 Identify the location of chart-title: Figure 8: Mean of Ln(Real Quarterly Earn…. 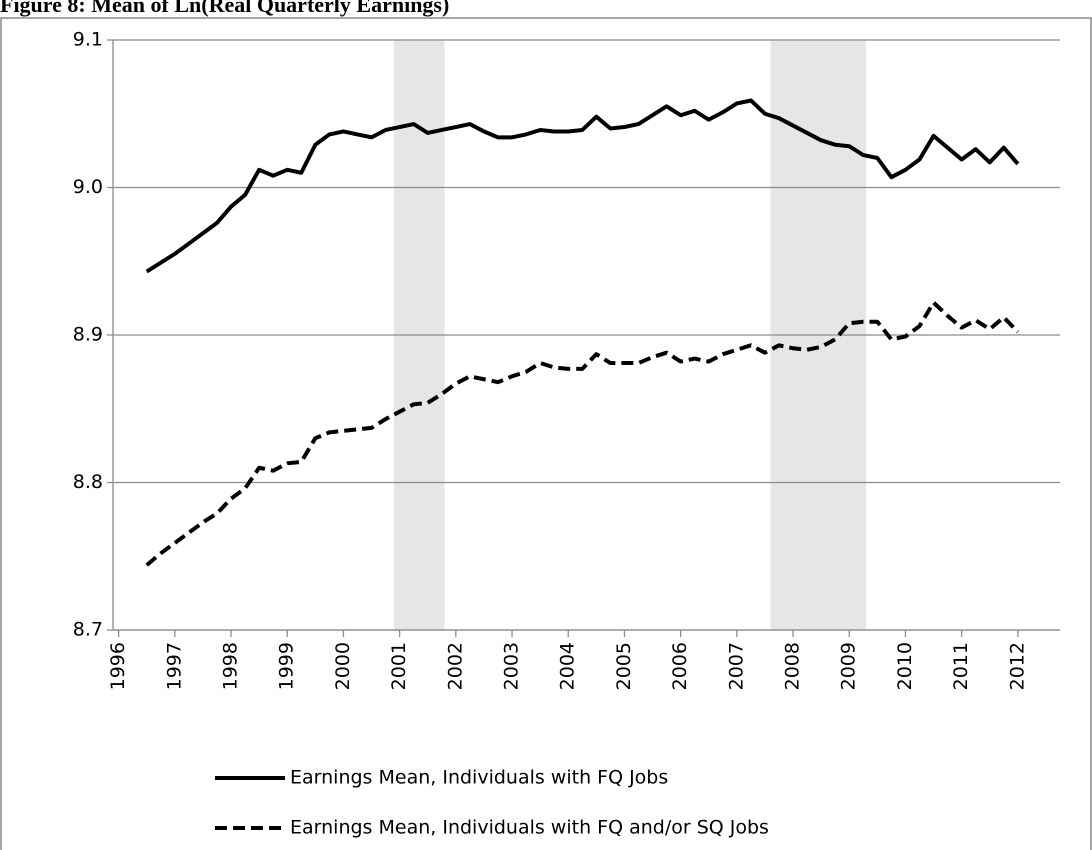
(224, 8).